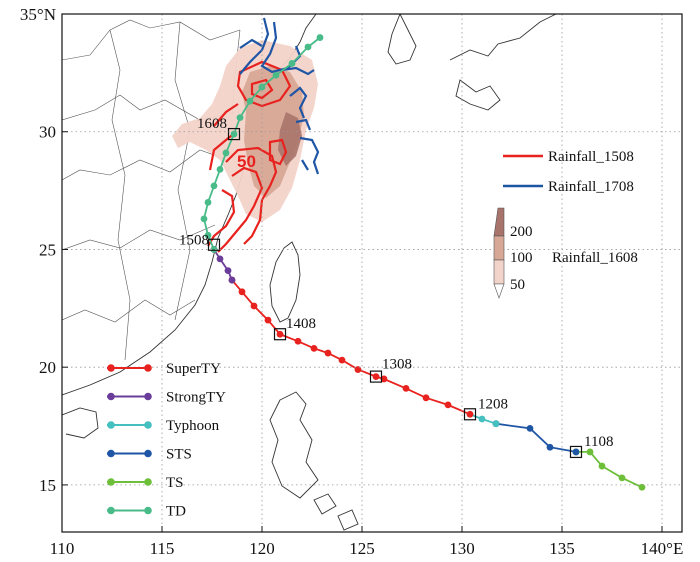 The height and width of the screenshot is (562, 700). Describe the element at coordinates (47, 132) in the screenshot. I see `y-tick-label: 30` at that location.